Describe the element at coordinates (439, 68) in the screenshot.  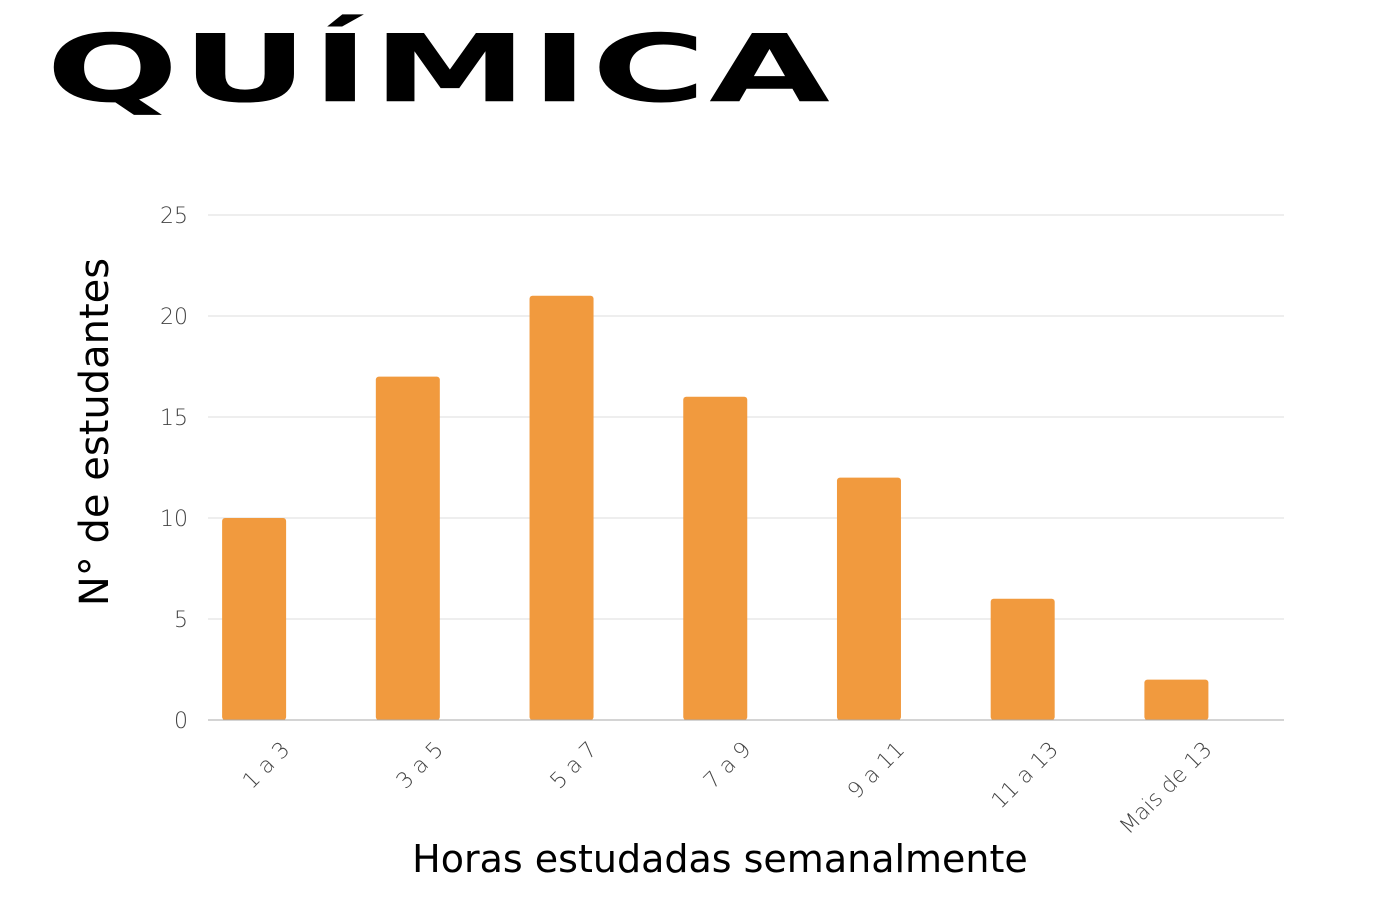
I see `chart-title: QUÍMICA` at that location.